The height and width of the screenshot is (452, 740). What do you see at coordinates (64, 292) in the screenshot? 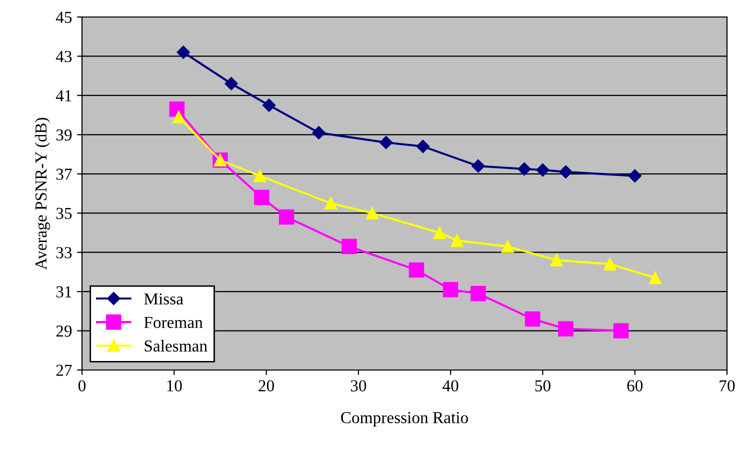
I see `y-tick-label: 31` at bounding box center [64, 292].